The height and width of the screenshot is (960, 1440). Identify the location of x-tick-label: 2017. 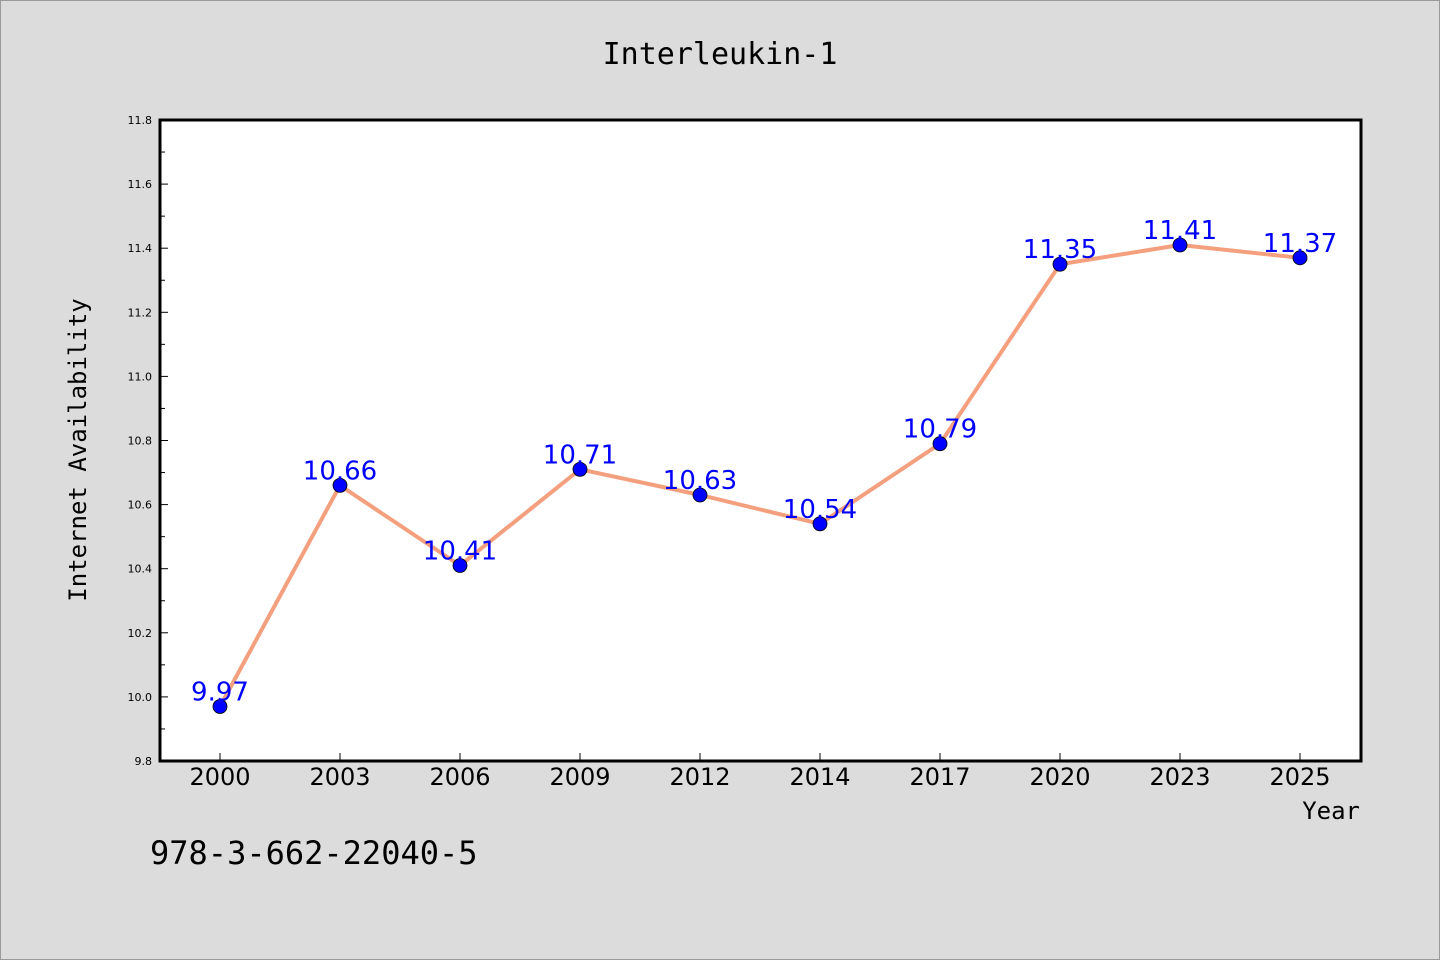
(939, 777).